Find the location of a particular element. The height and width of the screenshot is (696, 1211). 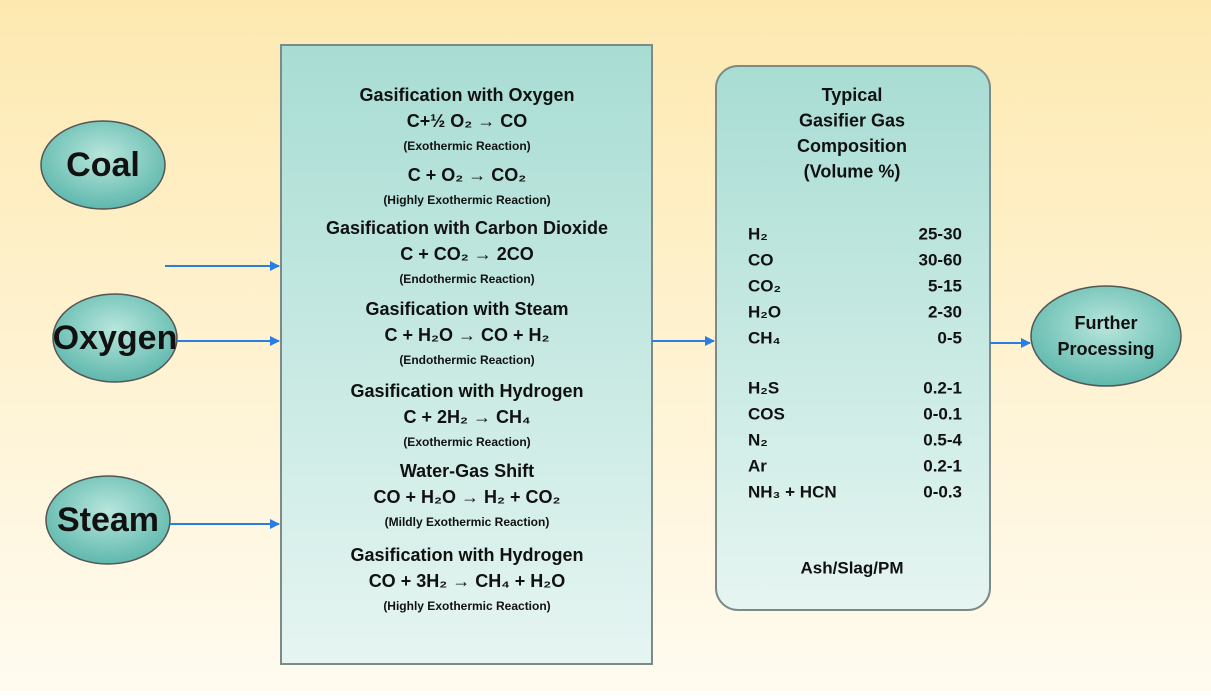

composition-title: Typical is located at coordinates (852, 95).